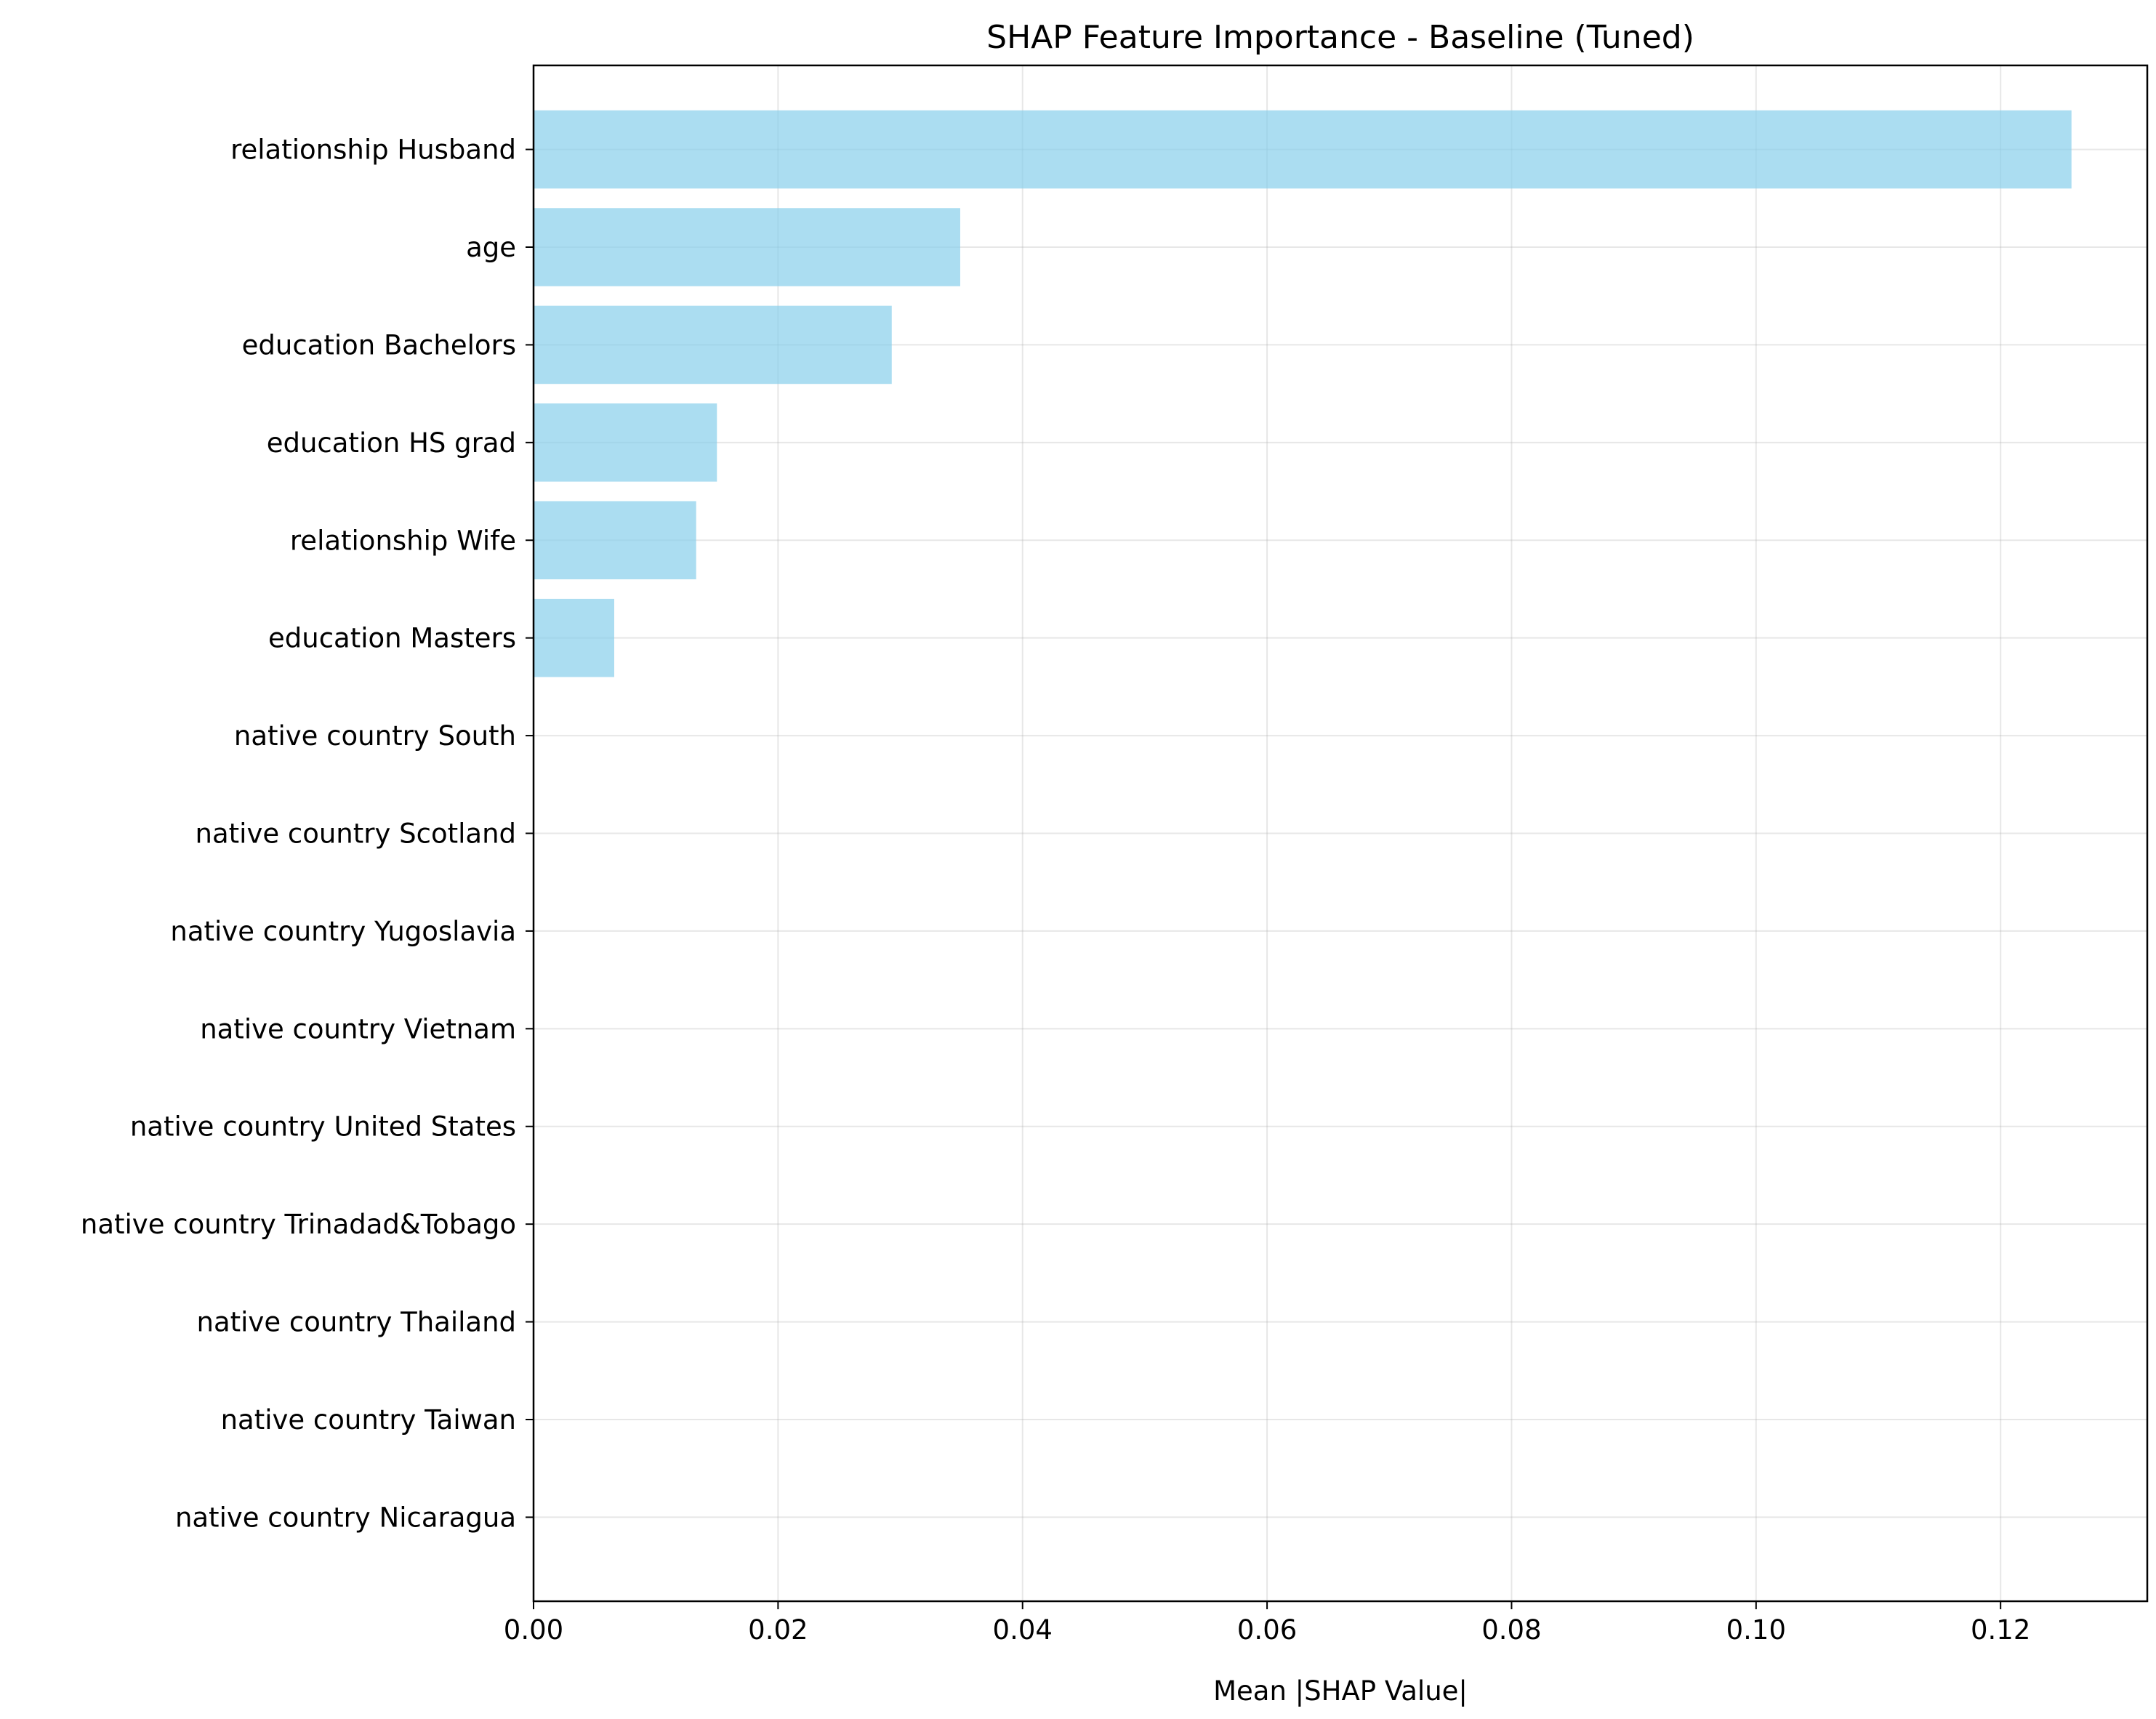 Image resolution: width=2156 pixels, height=1719 pixels. I want to click on x-tick-label: 0.12, so click(2000, 1630).